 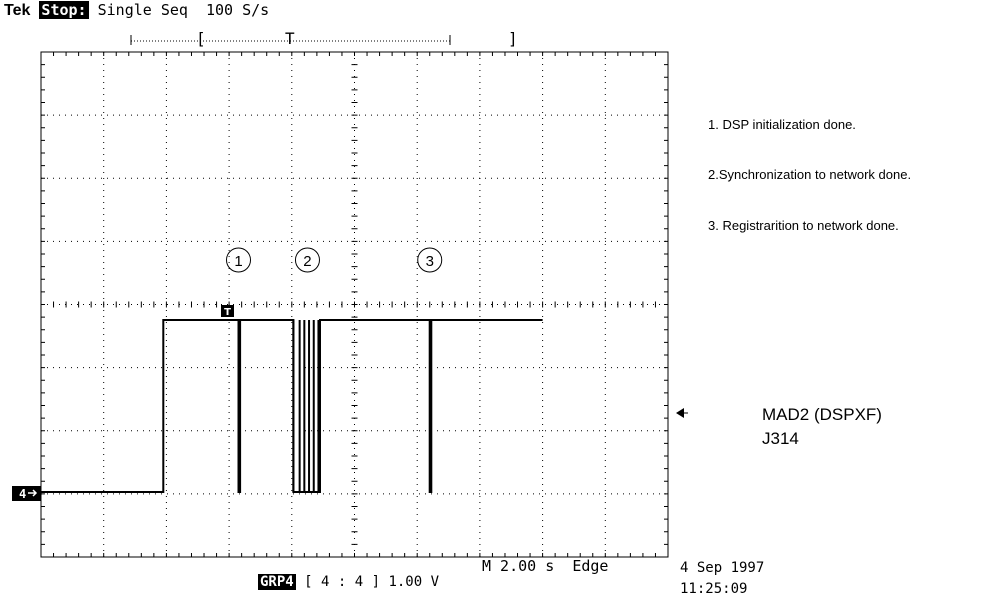 What do you see at coordinates (290, 38) in the screenshot?
I see `record-trigger-marker: T` at bounding box center [290, 38].